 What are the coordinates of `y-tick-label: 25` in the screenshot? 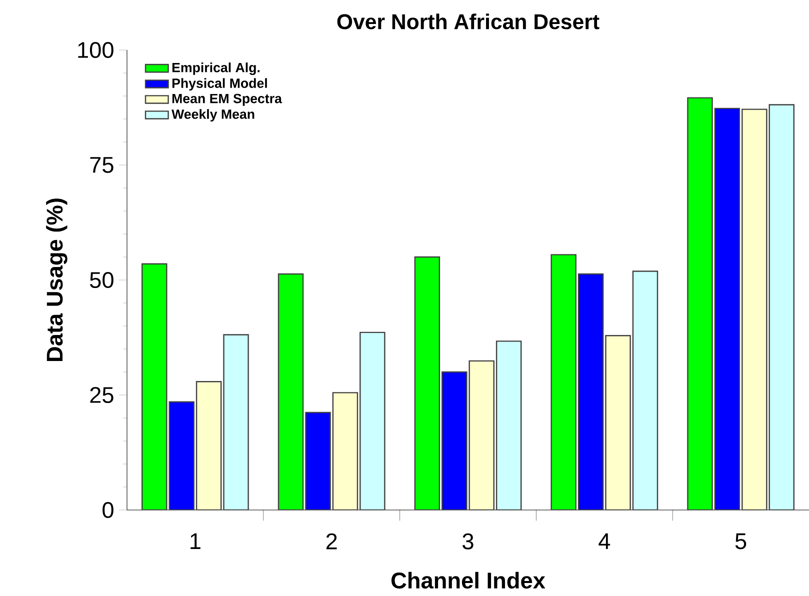 It's located at (102, 395).